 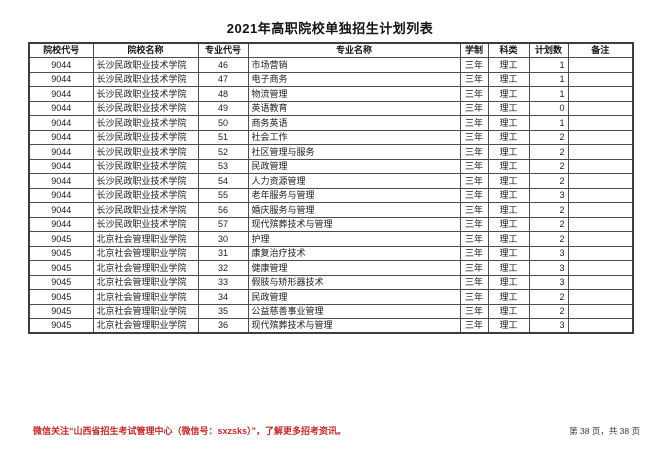 I want to click on wechat-notice: 微信关注“山西省招生考试管理中心（微信号：sxzsks）”，了解更多招考资讯。, so click(x=190, y=431).